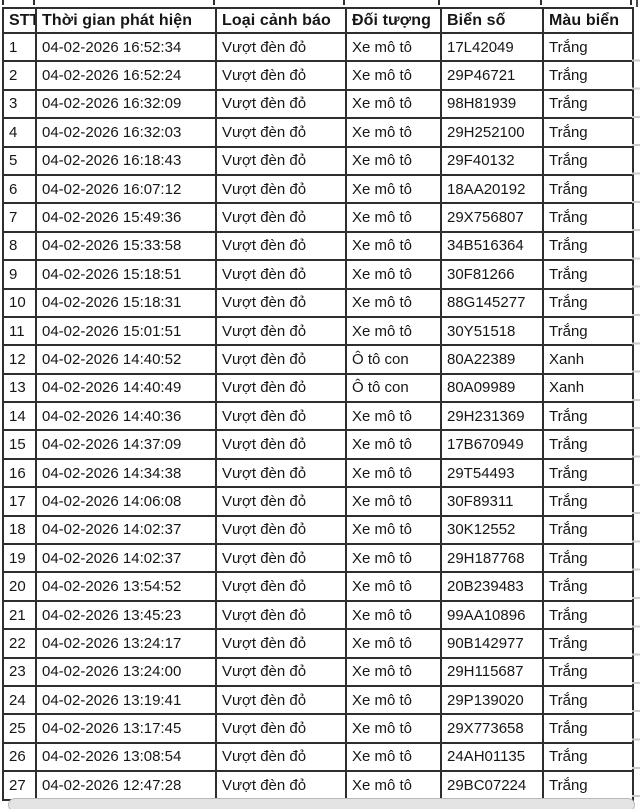 This screenshot has width=640, height=809. Describe the element at coordinates (19, 700) in the screenshot. I see `cell-stt: 24` at that location.